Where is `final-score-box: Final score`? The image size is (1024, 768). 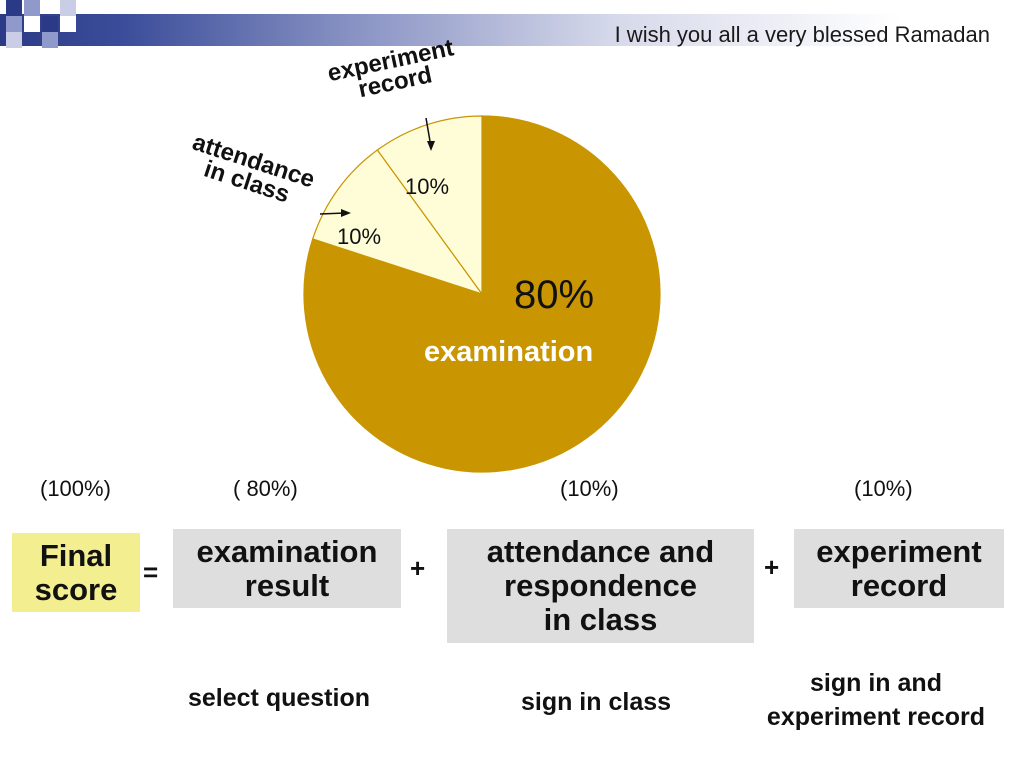
final-score-box: Final score is located at coordinates (76, 572).